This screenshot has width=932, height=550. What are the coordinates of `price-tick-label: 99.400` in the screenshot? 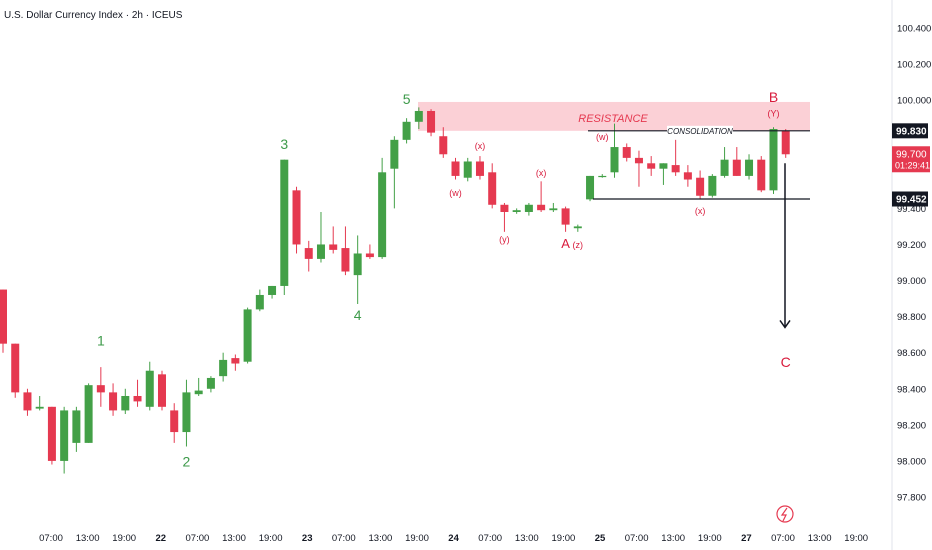 It's located at (911, 209).